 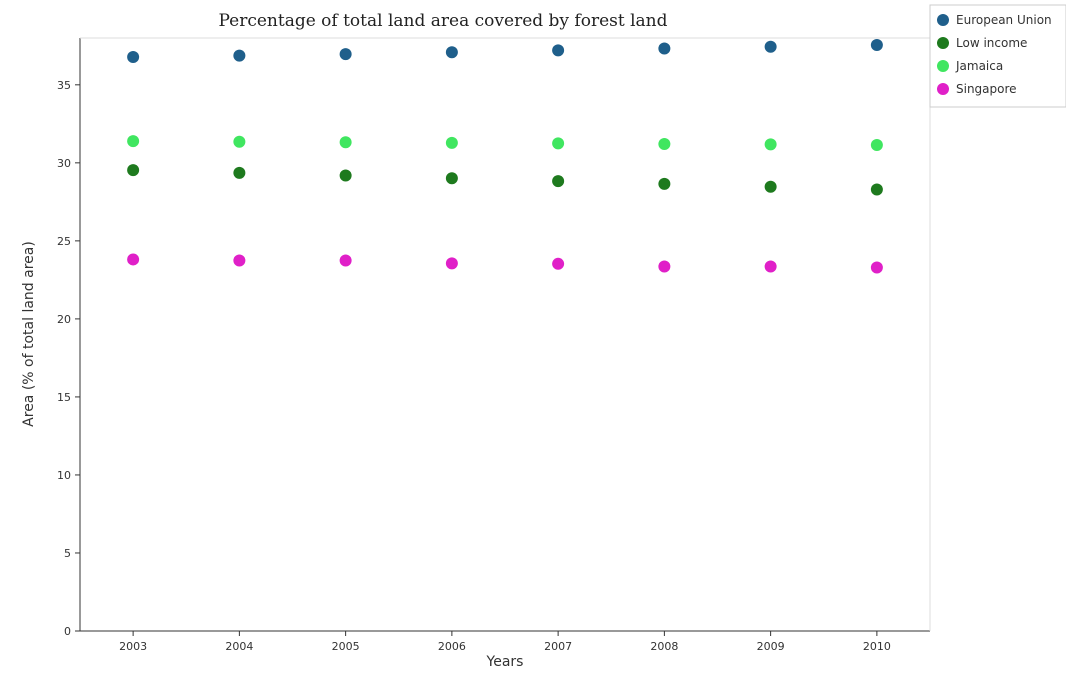 I want to click on x-tick-label: 2003, so click(x=133, y=646).